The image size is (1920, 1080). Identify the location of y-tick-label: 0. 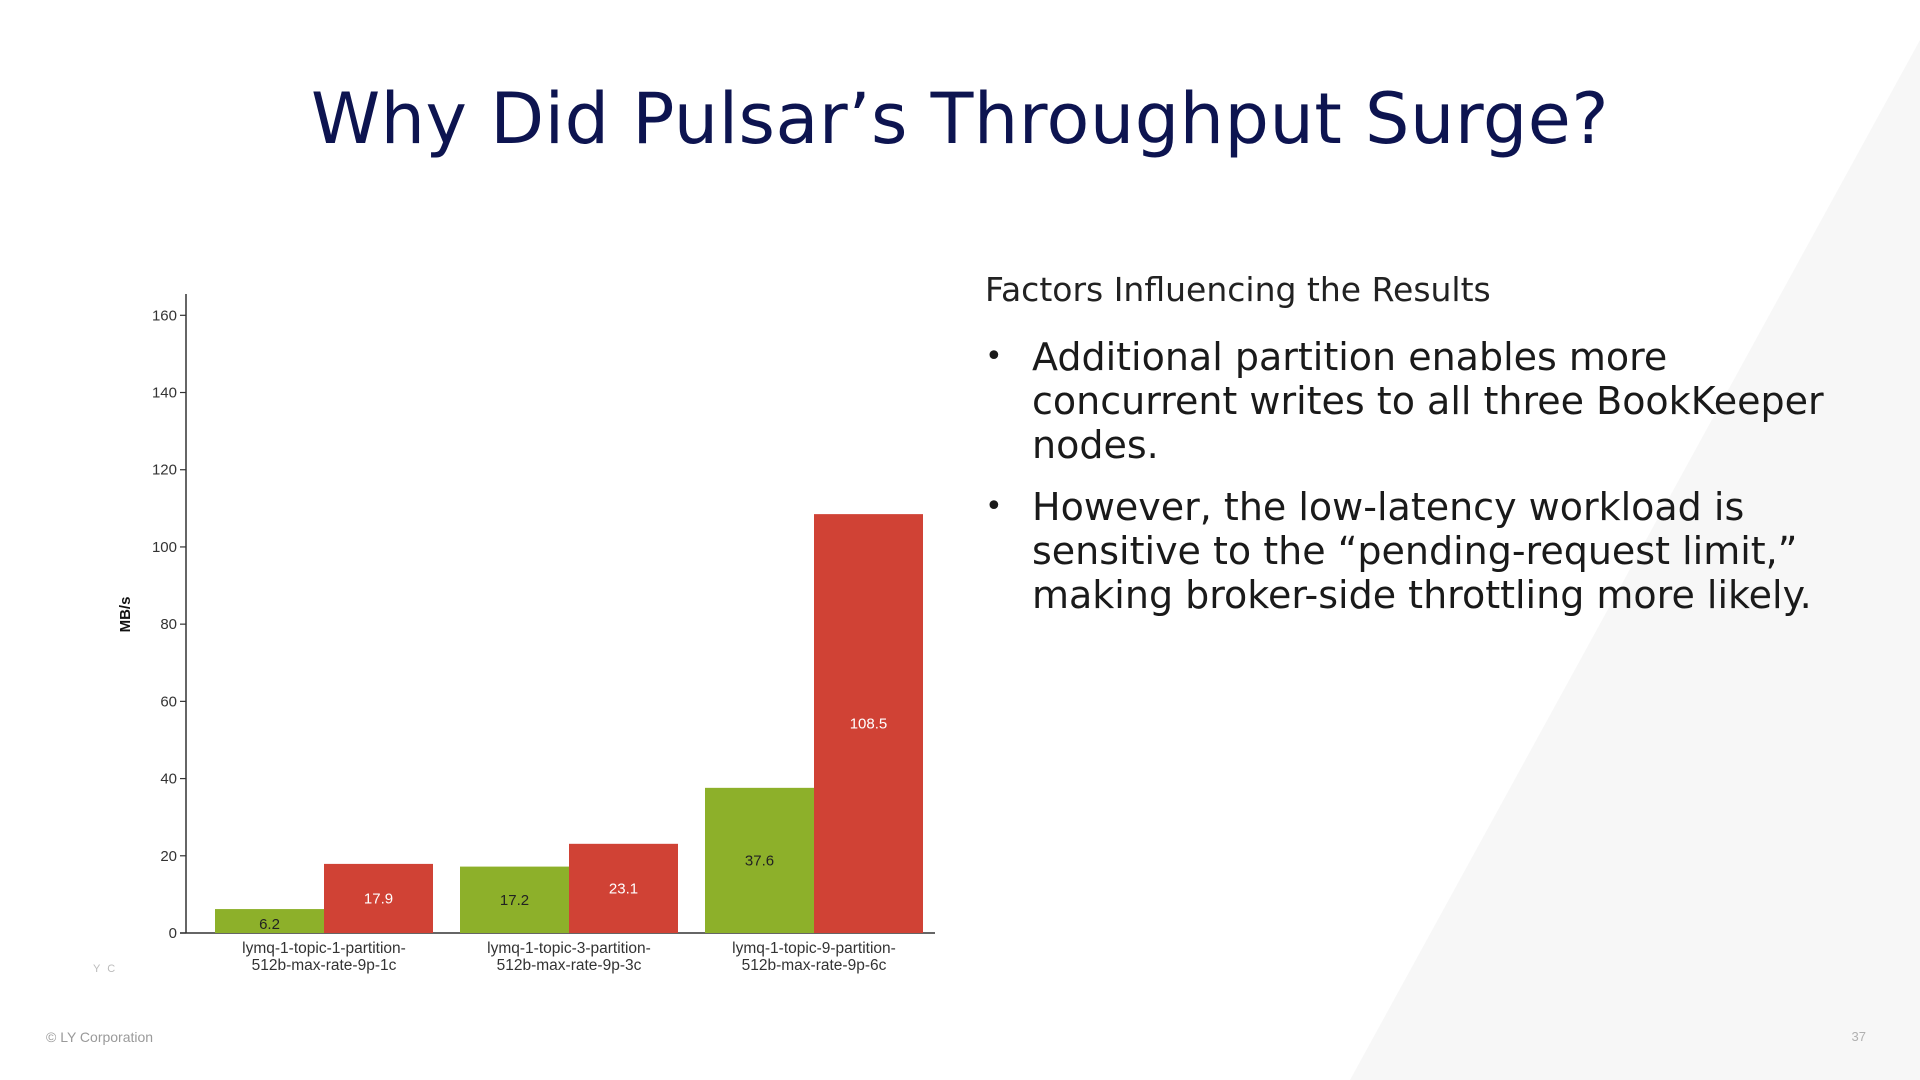
(173, 933).